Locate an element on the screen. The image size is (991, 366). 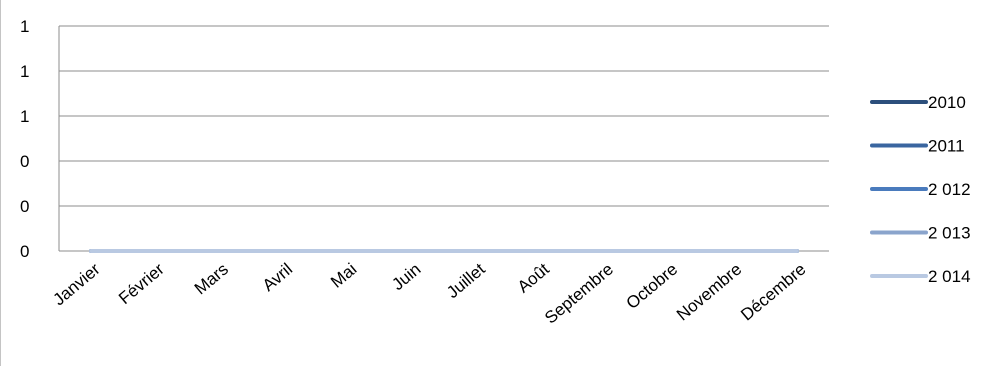
x-tick-label: Mars is located at coordinates (211, 279).